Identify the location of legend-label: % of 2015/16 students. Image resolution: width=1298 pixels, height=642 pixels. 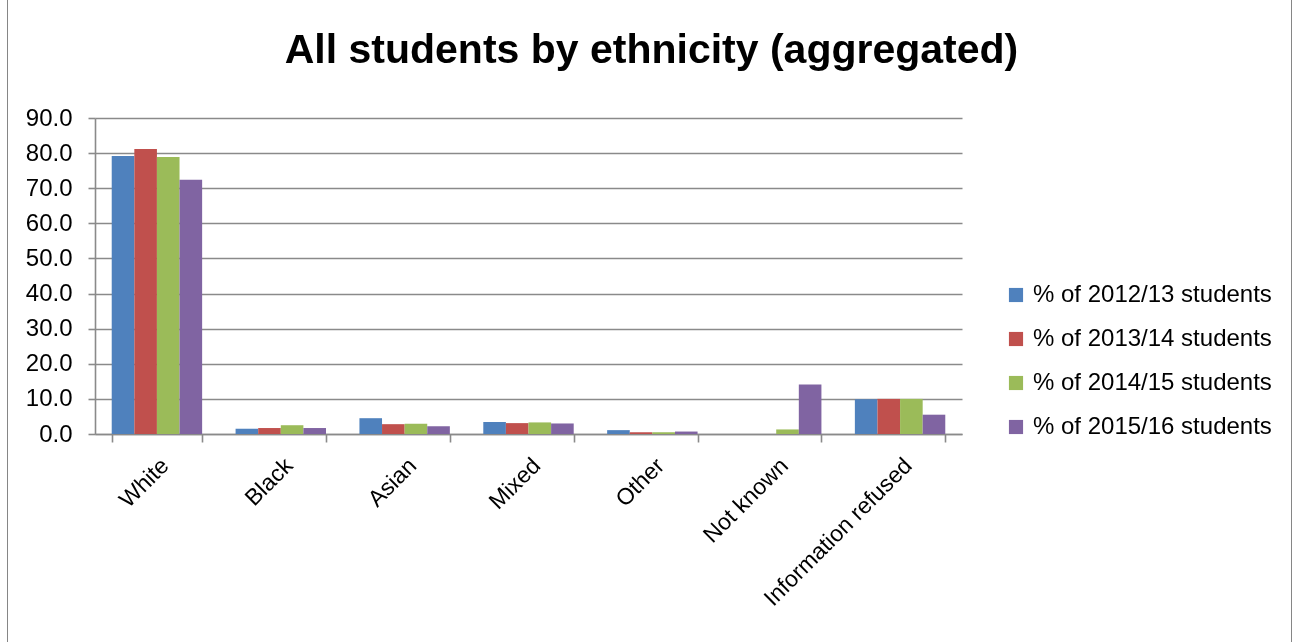
(1152, 425).